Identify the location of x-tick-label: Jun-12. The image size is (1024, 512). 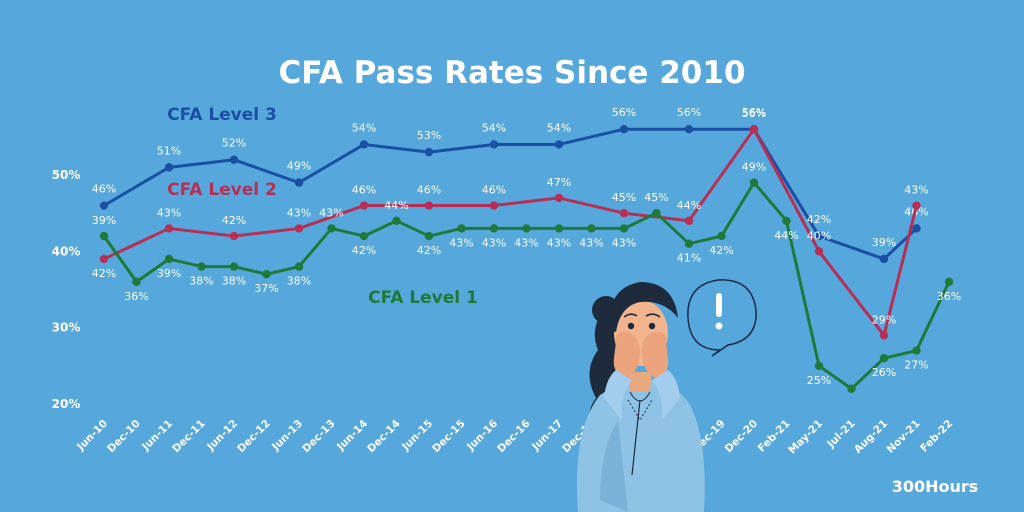
(222, 436).